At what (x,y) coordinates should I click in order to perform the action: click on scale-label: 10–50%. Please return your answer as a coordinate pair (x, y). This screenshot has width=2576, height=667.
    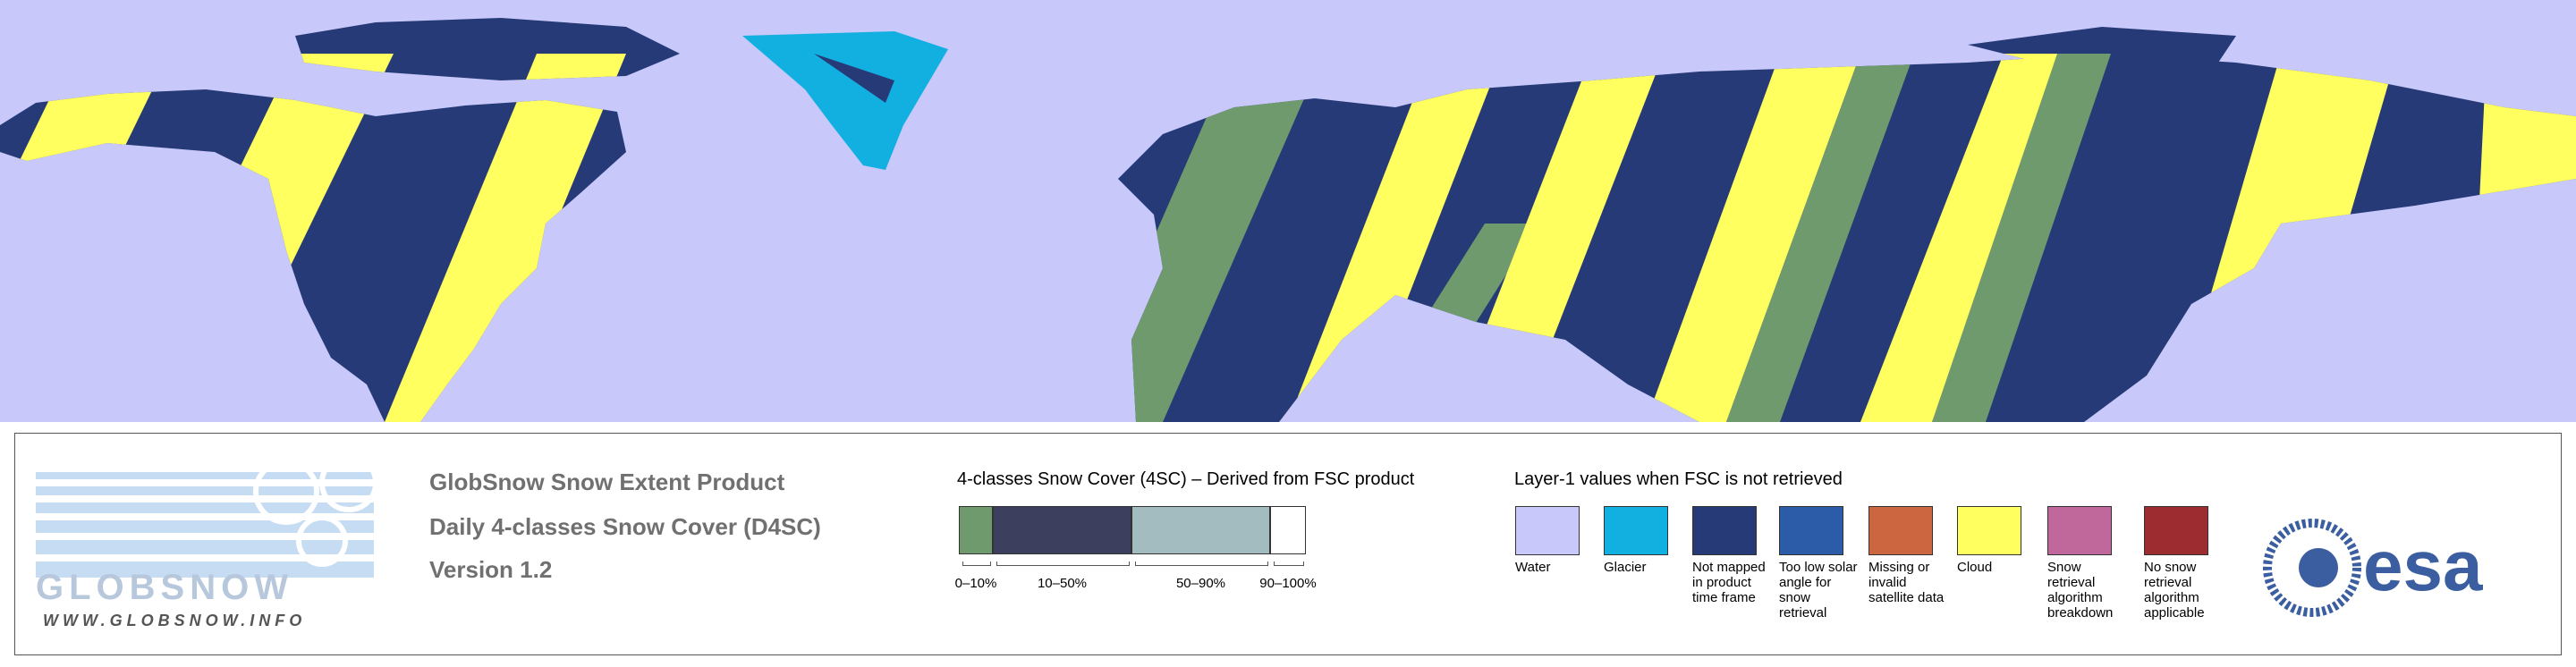
    Looking at the image, I should click on (1062, 583).